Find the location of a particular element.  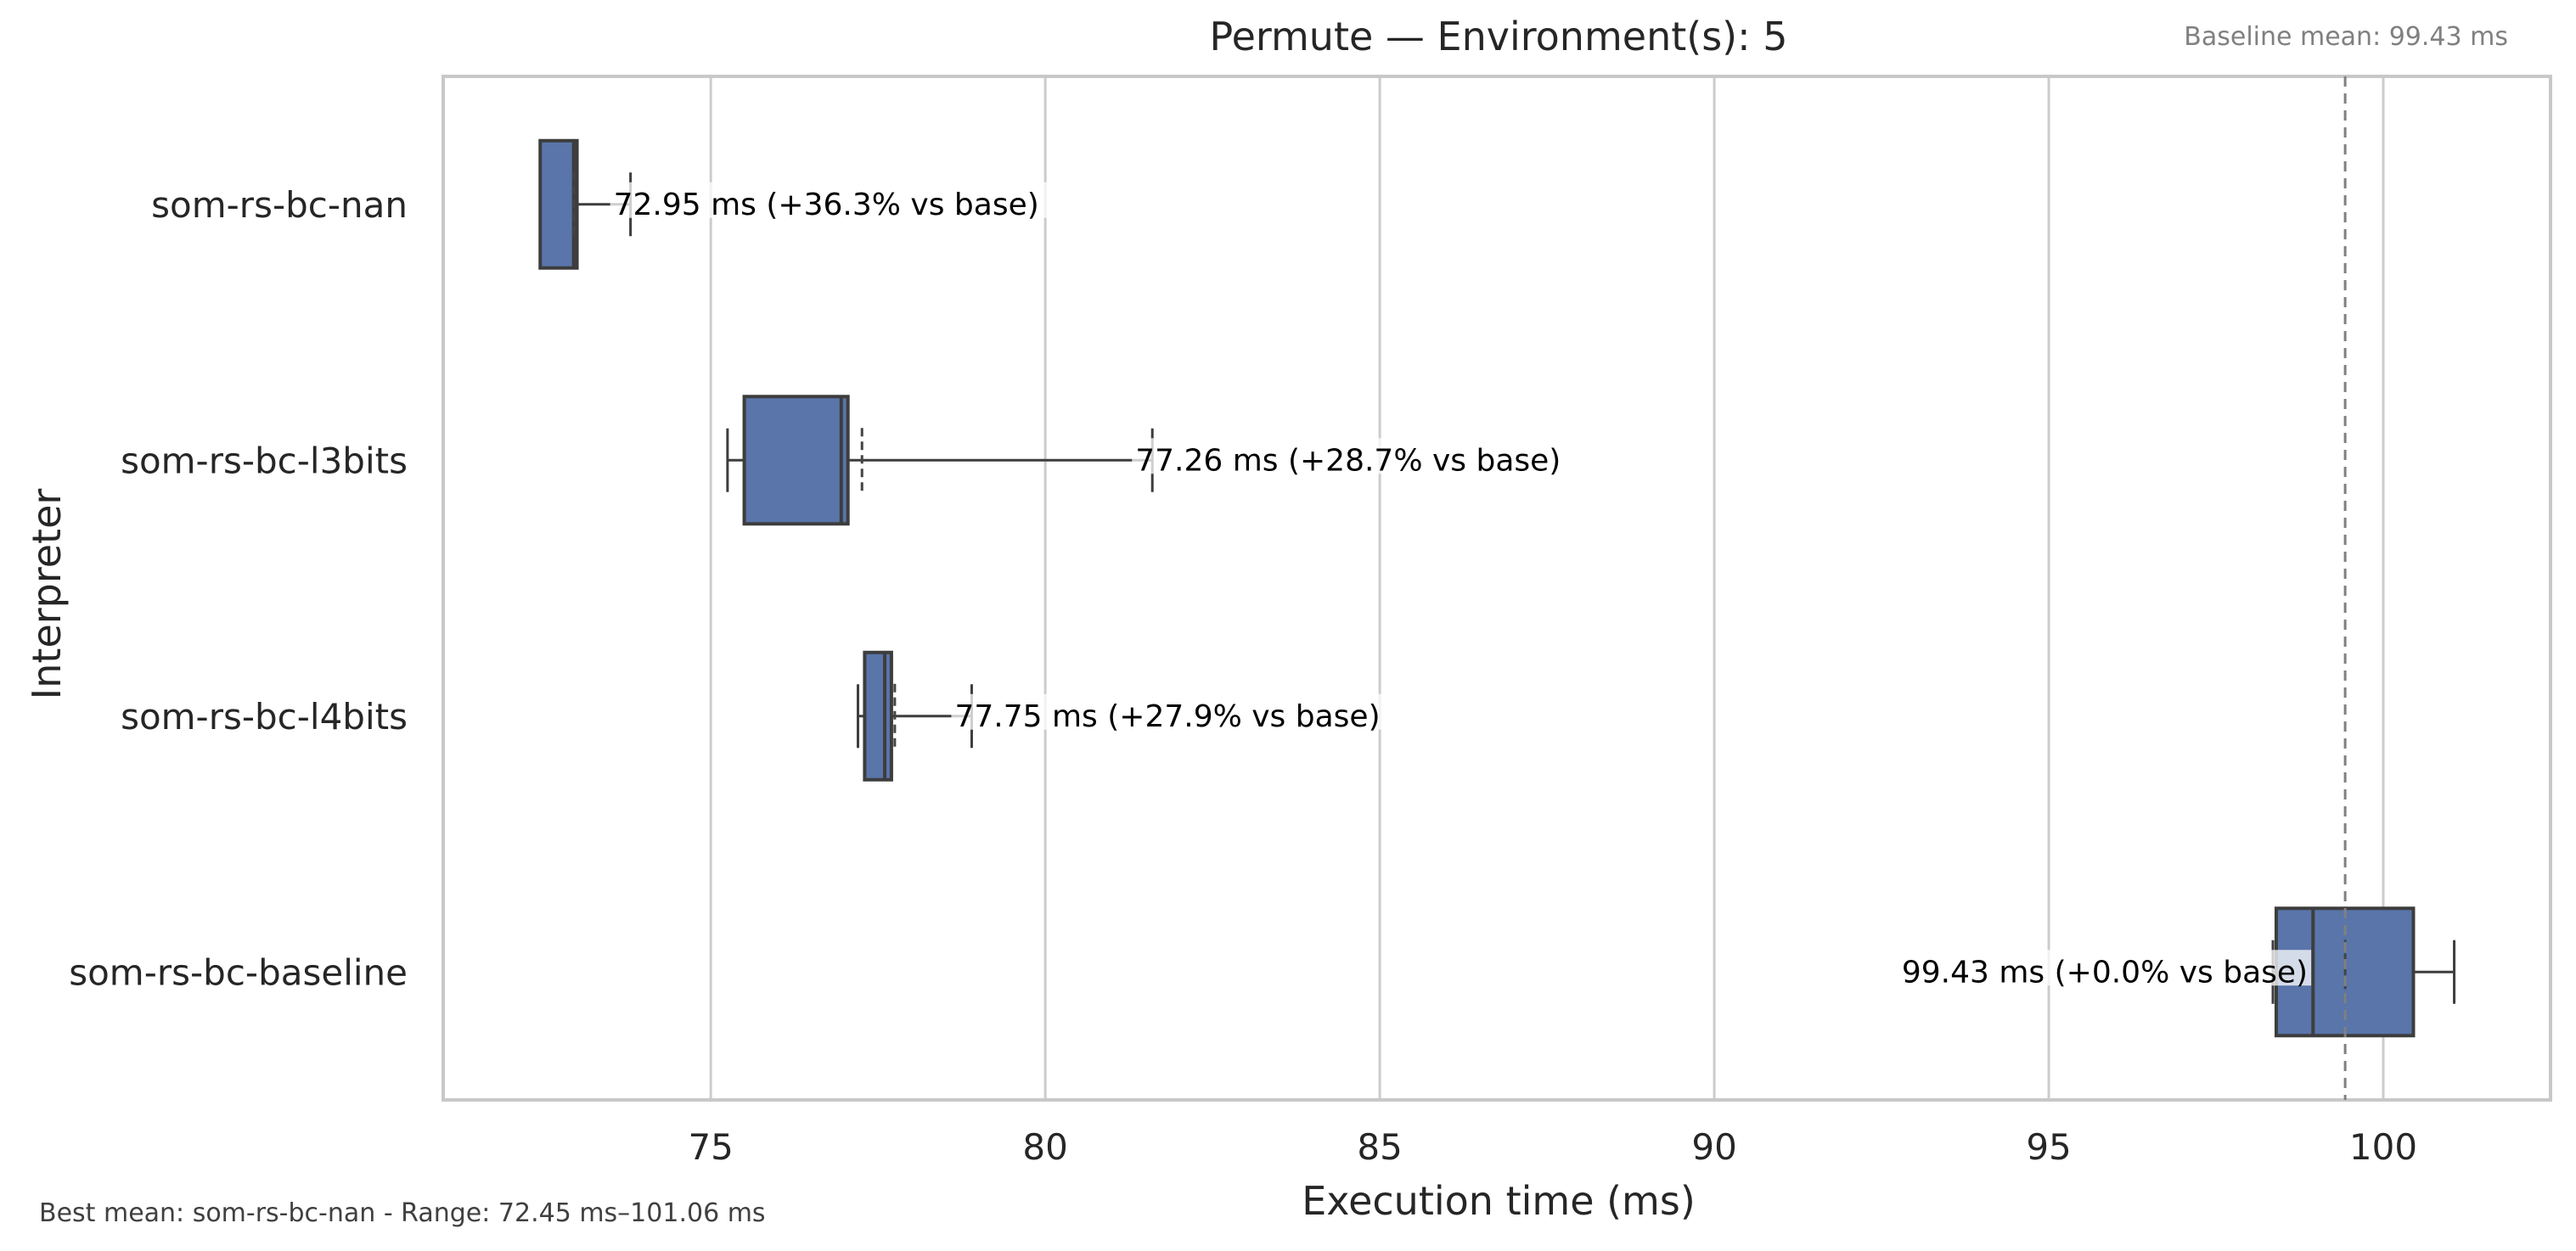

x-tick-label: 85 is located at coordinates (1379, 1147).